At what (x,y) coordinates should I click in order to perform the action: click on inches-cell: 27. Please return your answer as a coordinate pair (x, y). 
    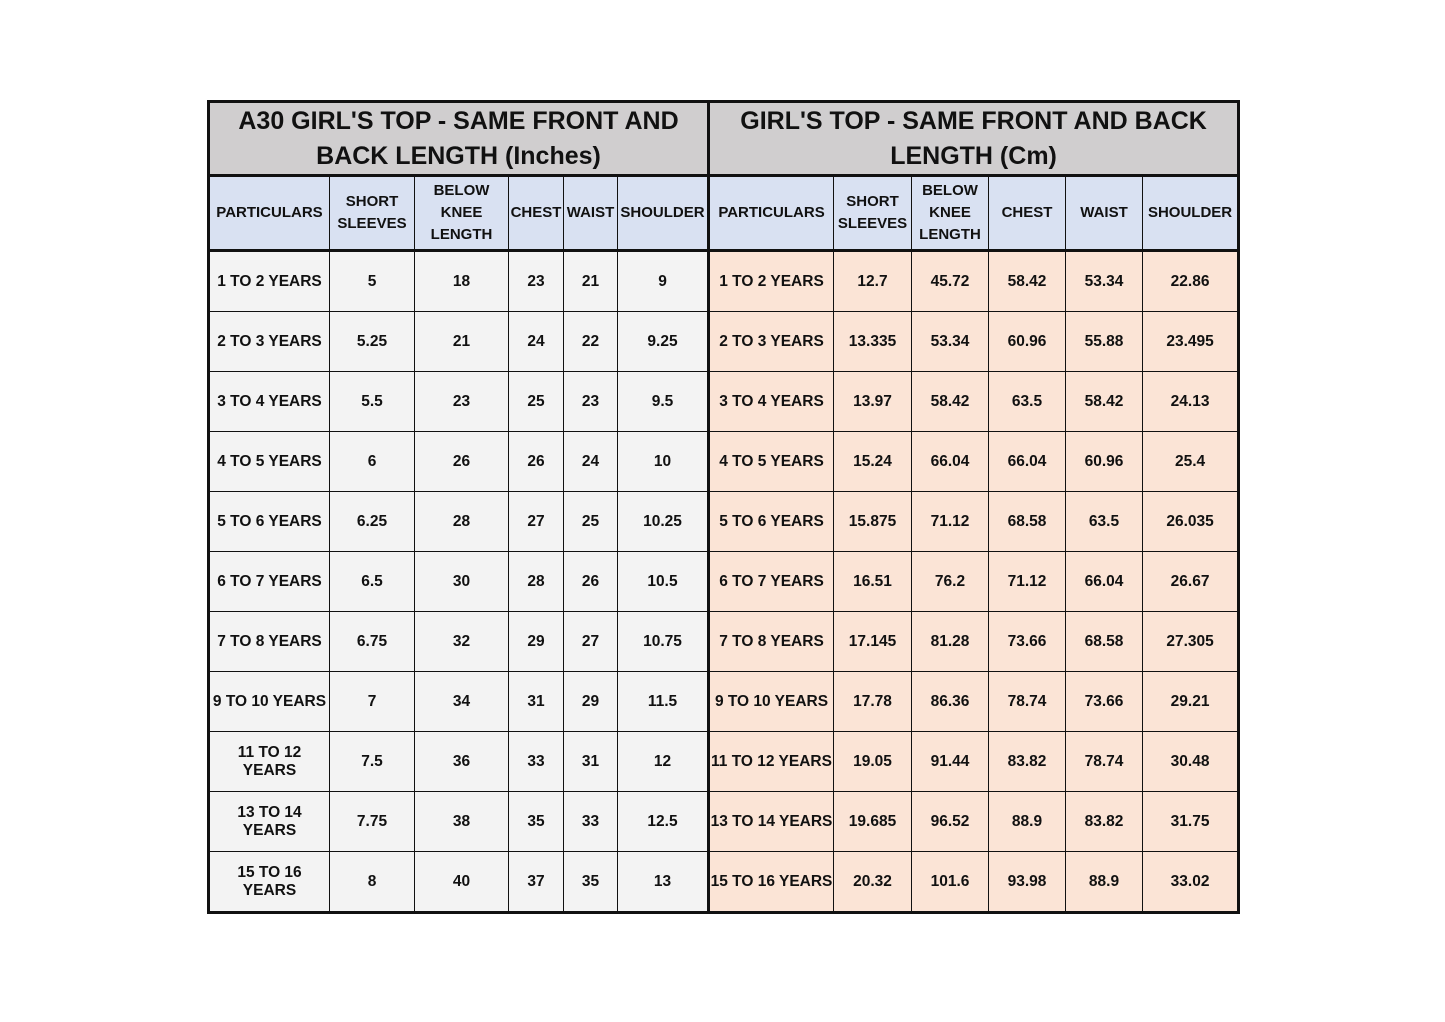
    Looking at the image, I should click on (590, 641).